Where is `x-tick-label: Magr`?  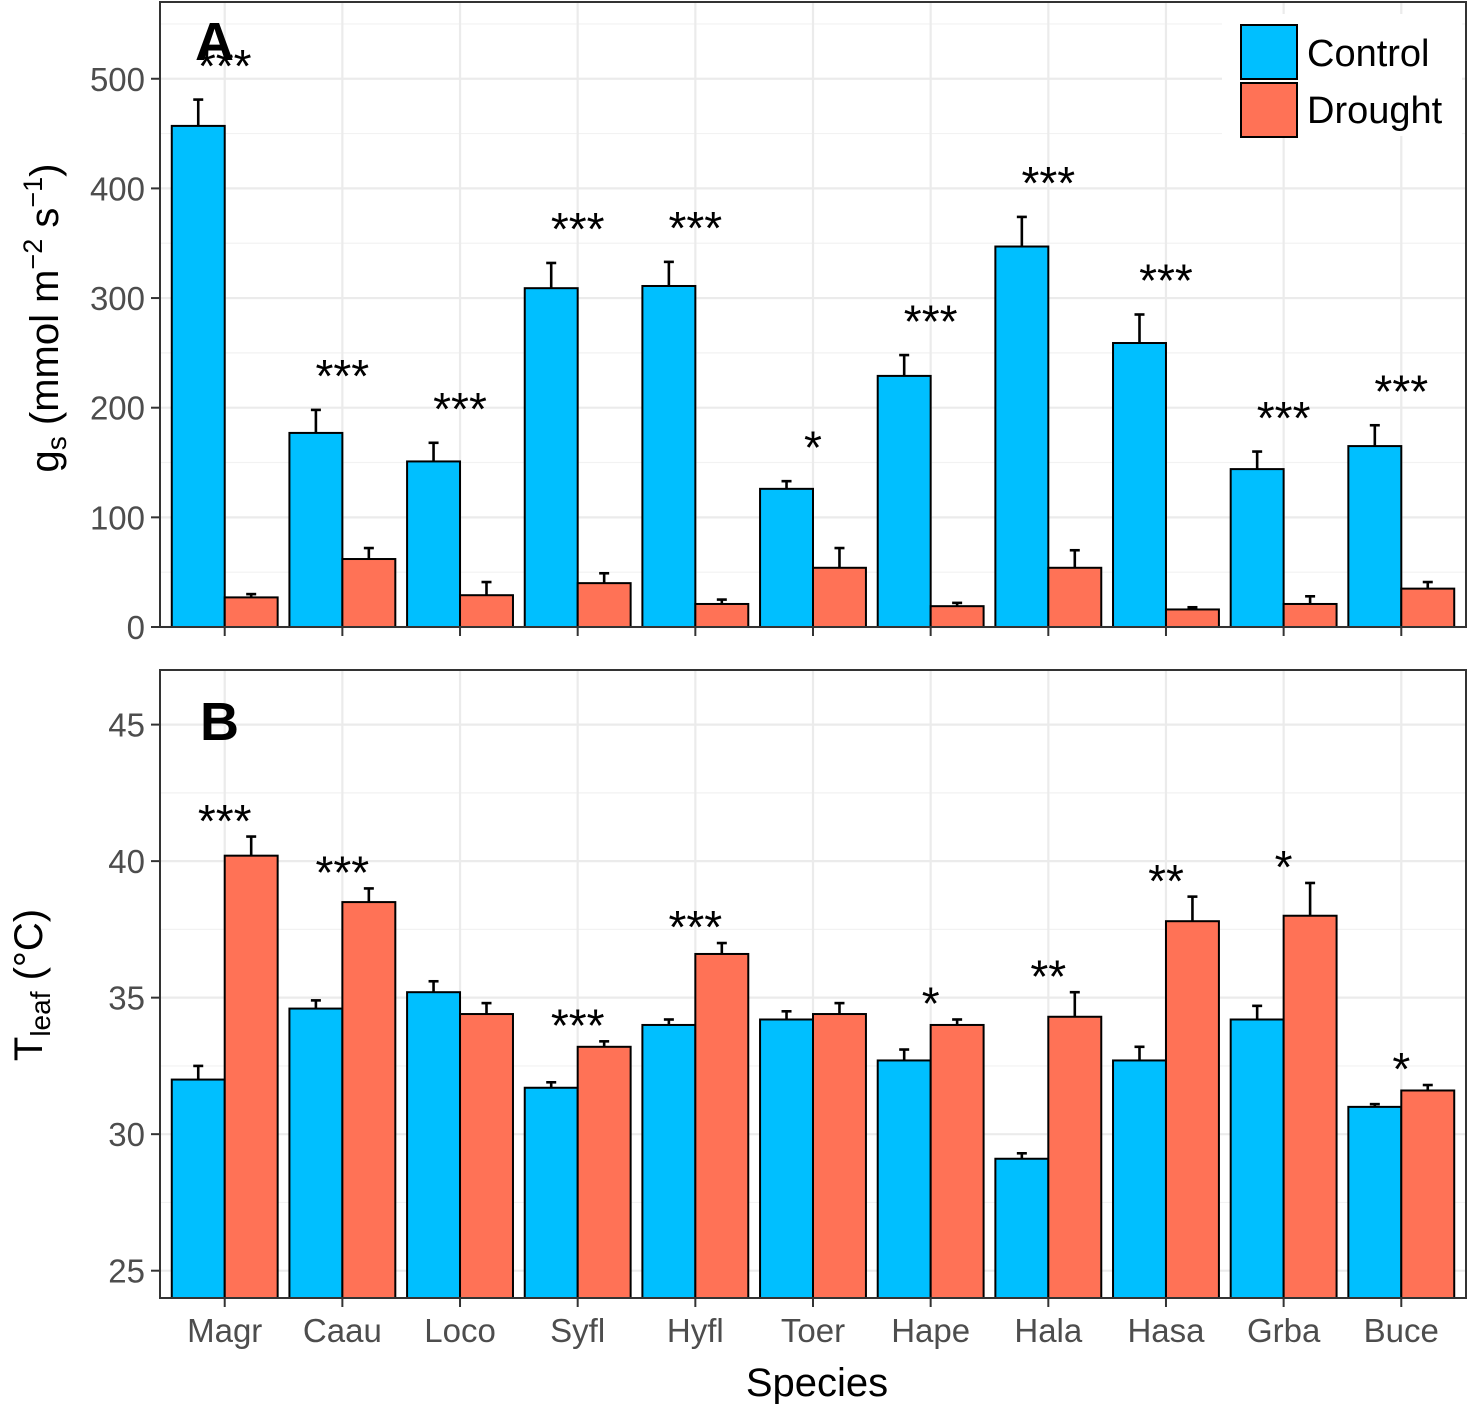 x-tick-label: Magr is located at coordinates (224, 1330).